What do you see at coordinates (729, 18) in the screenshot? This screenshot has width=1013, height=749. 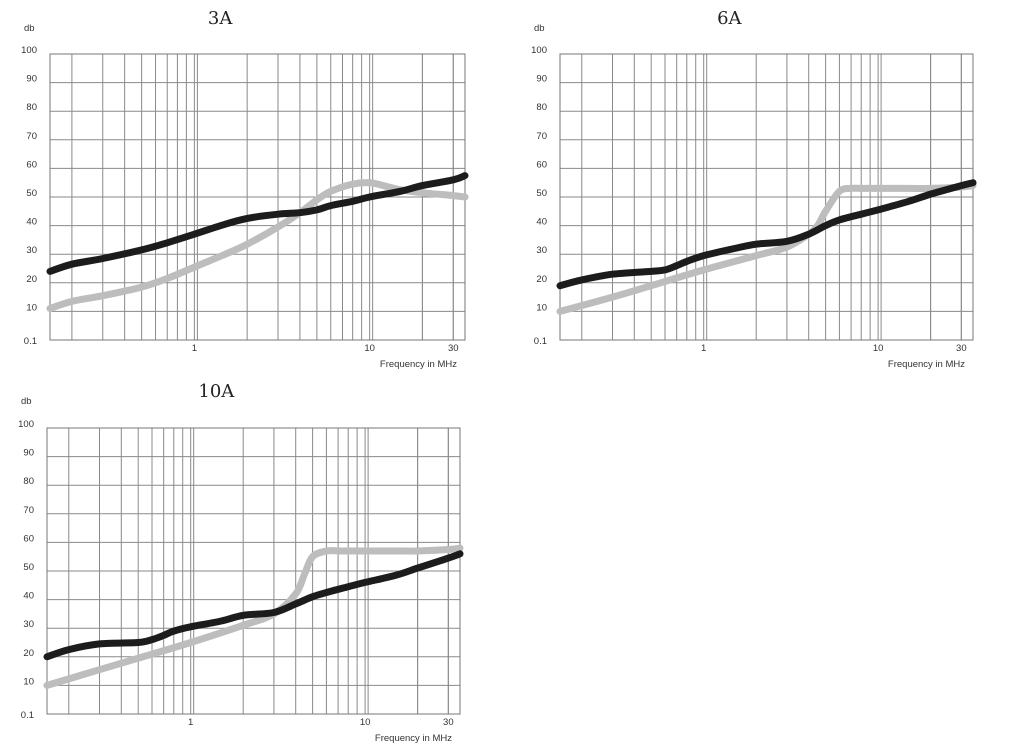 I see `chart-title: 6A` at bounding box center [729, 18].